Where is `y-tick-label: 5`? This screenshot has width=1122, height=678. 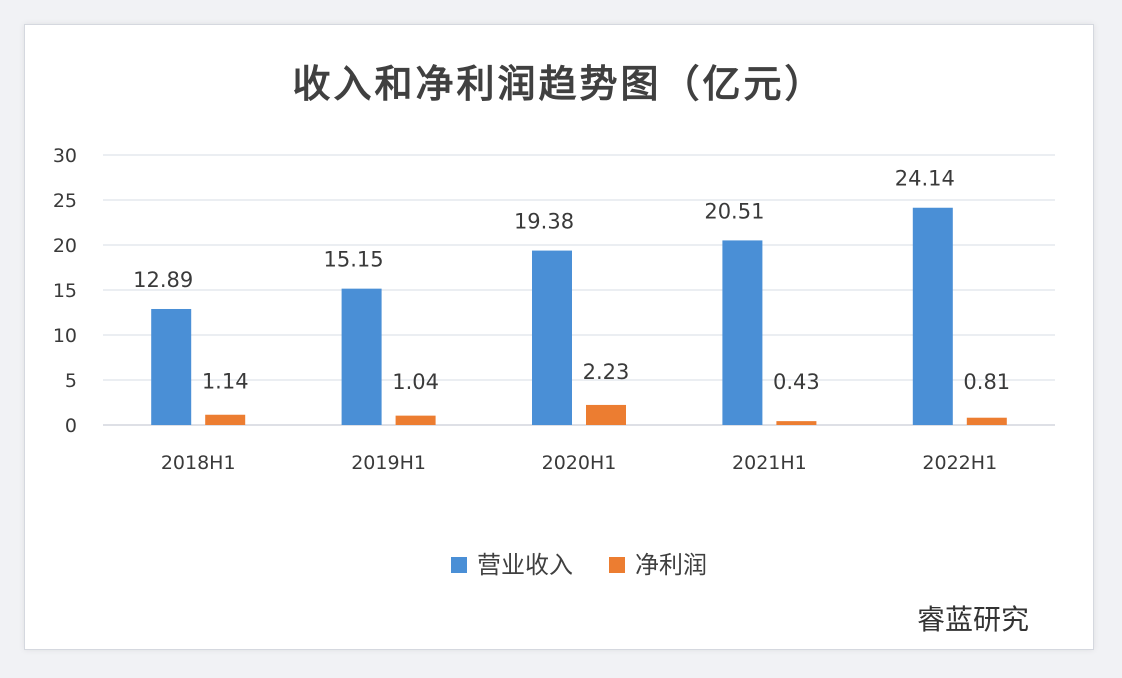 y-tick-label: 5 is located at coordinates (71, 381).